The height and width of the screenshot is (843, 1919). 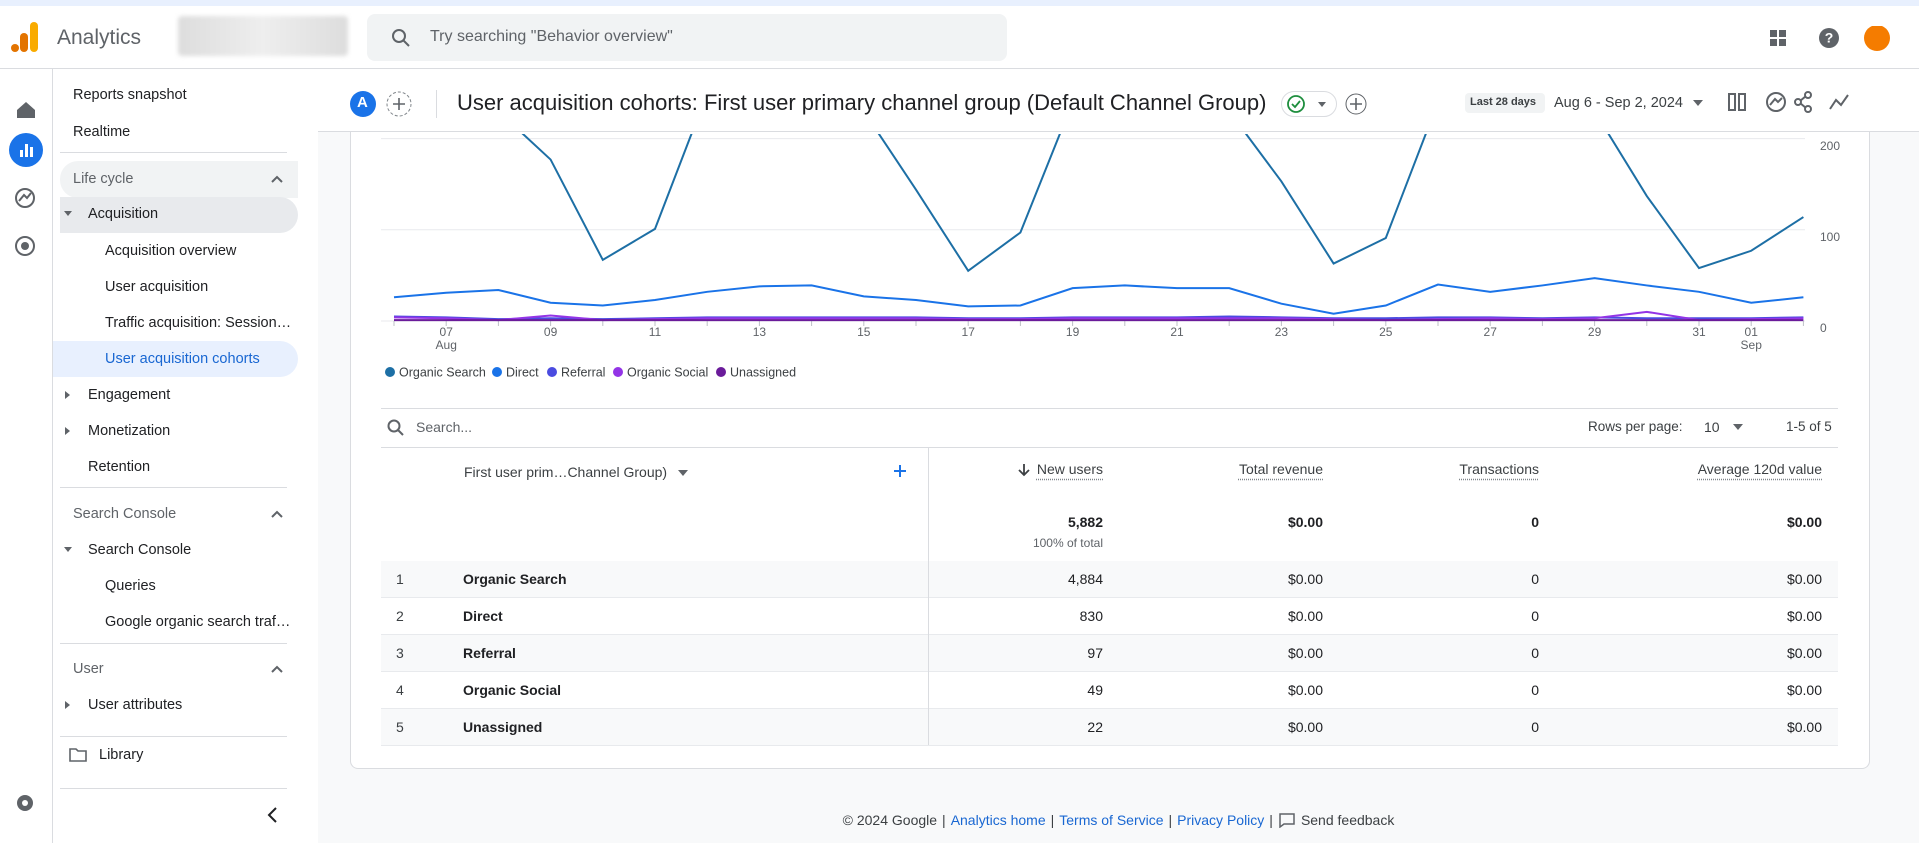 What do you see at coordinates (1095, 690) in the screenshot?
I see `row-value: 49` at bounding box center [1095, 690].